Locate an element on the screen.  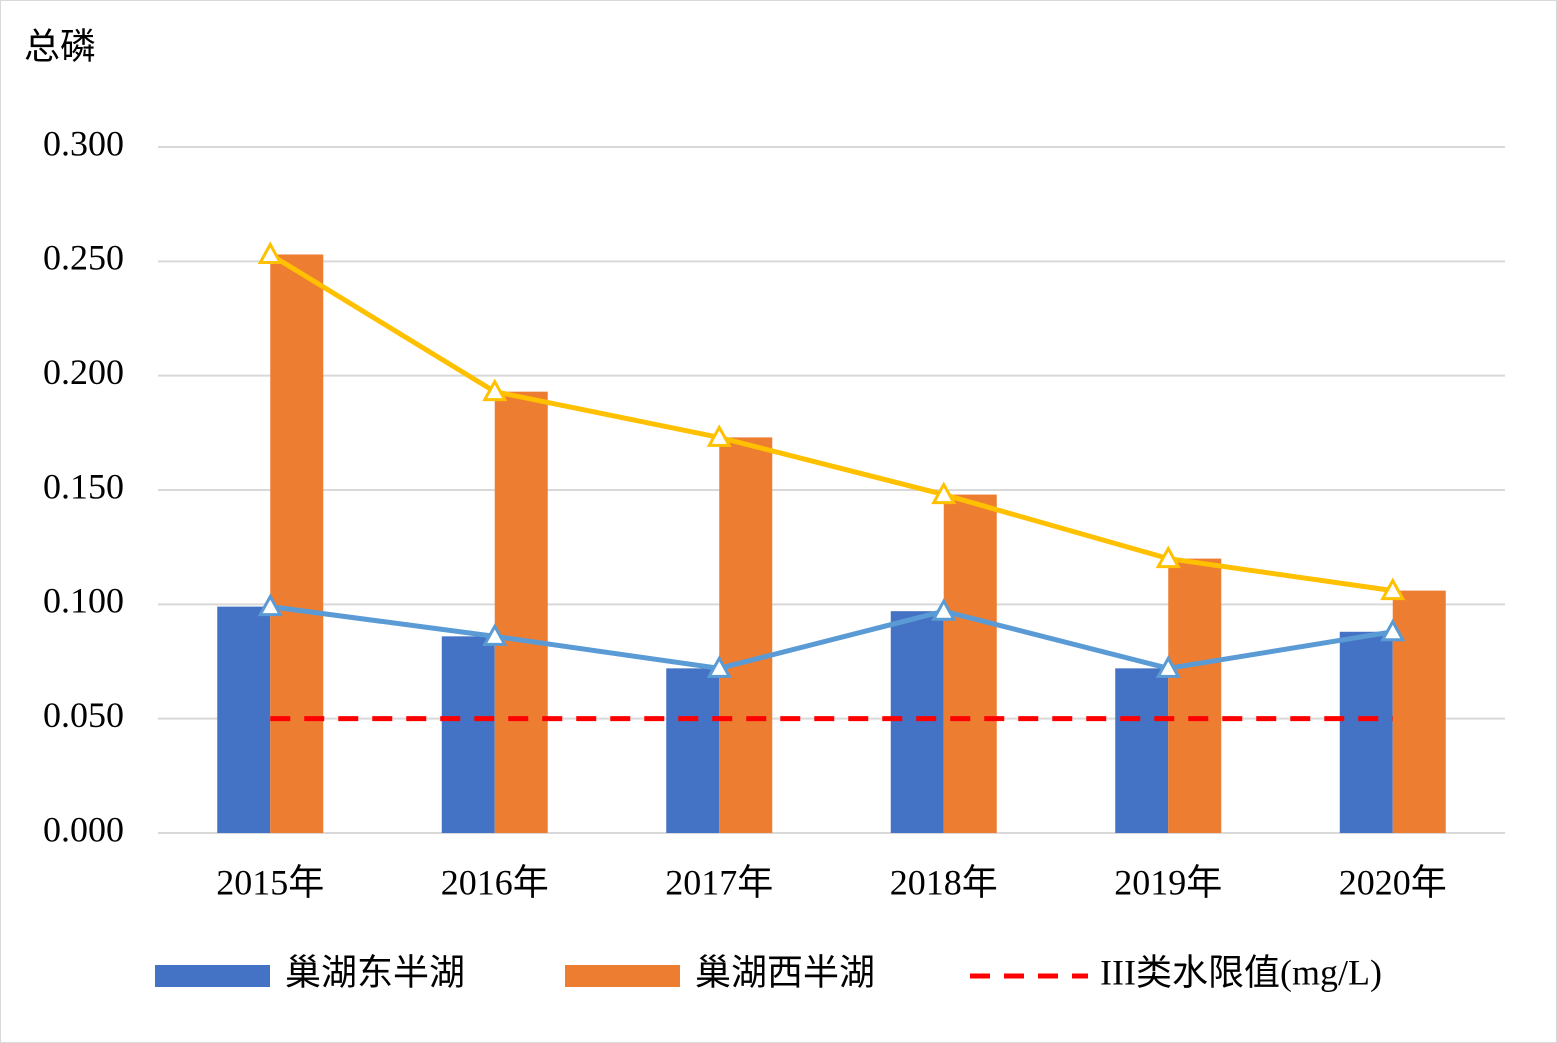
legend-label: 巢湖西半湖 is located at coordinates (785, 972).